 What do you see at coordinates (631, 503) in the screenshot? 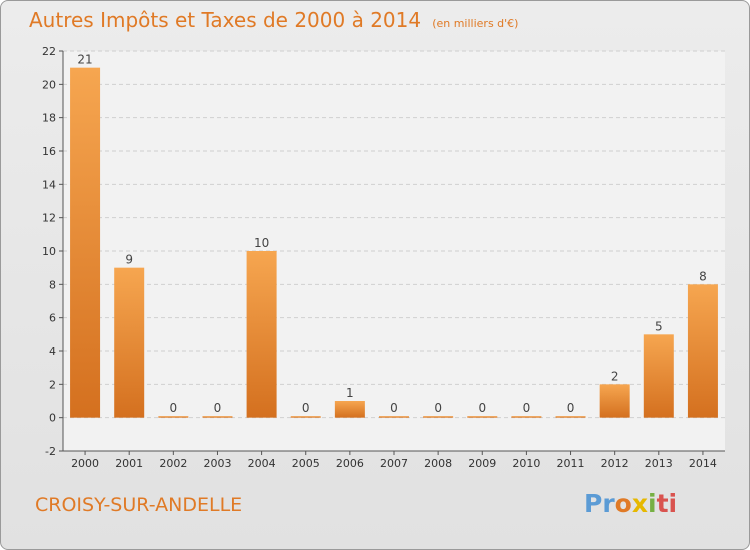
I see `proxiti-logo: Proxiti` at bounding box center [631, 503].